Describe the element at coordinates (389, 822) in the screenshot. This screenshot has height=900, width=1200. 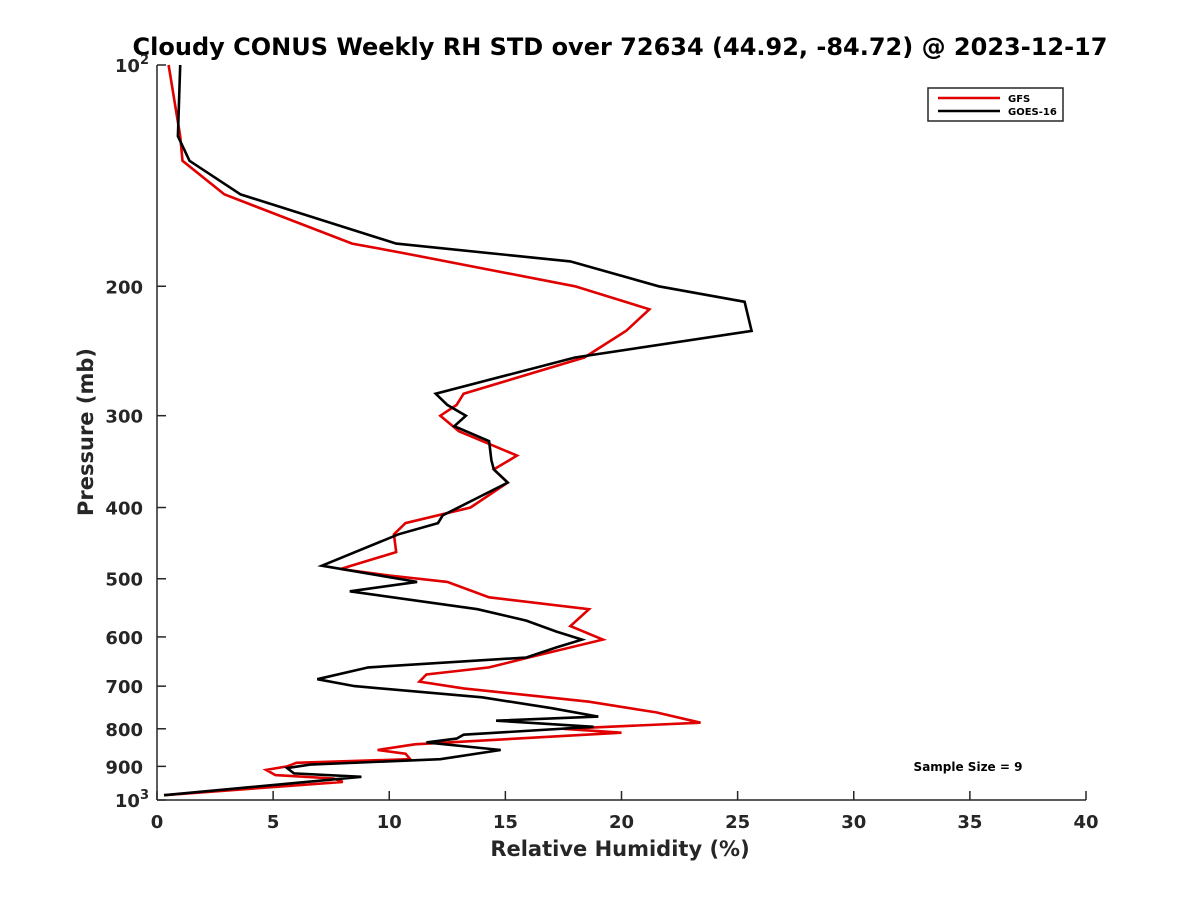
I see `x-tick-label: 10` at that location.